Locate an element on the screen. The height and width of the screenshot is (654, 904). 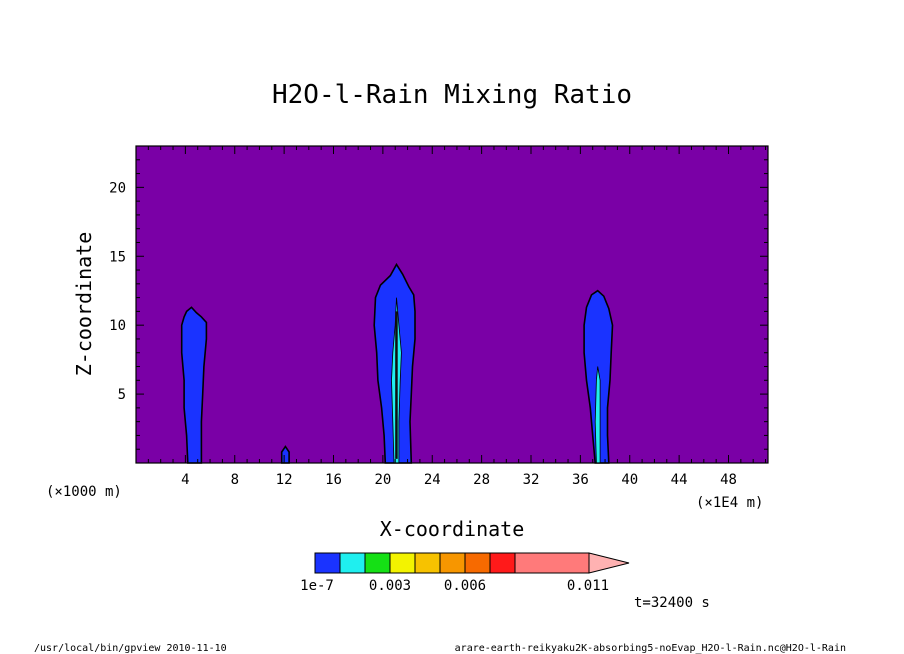
x-tick-label: 28 is located at coordinates (481, 480).